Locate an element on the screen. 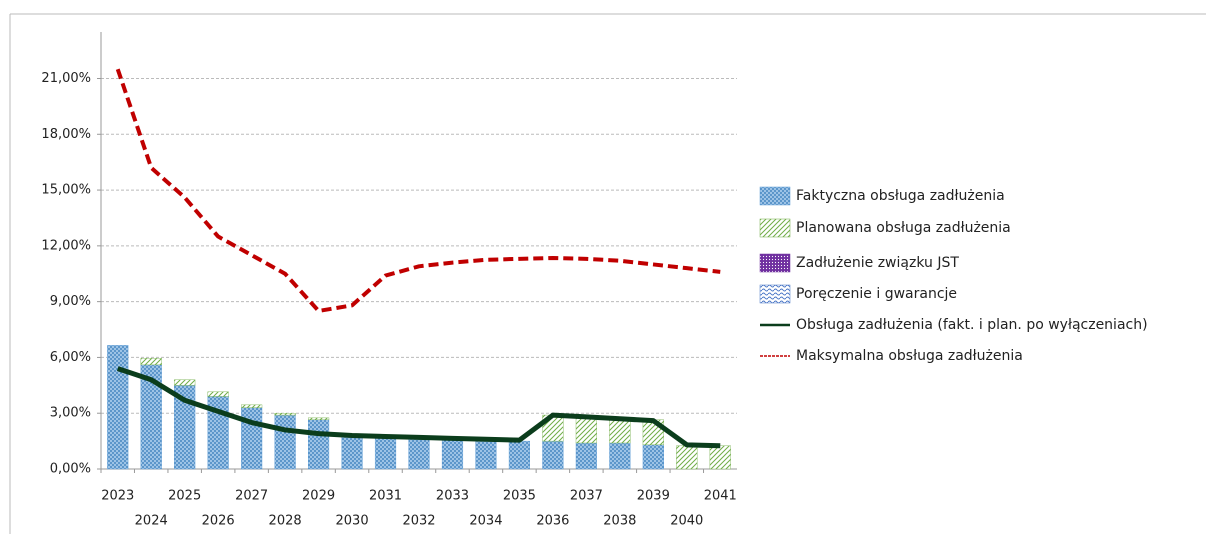 The width and height of the screenshot is (1206, 534). x-tick-label: 2041 is located at coordinates (720, 496).